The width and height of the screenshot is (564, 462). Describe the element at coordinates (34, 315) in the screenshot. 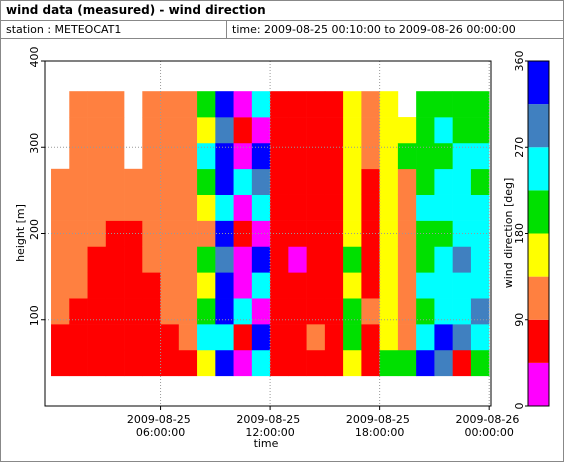

I see `y-tick-label: 100` at that location.